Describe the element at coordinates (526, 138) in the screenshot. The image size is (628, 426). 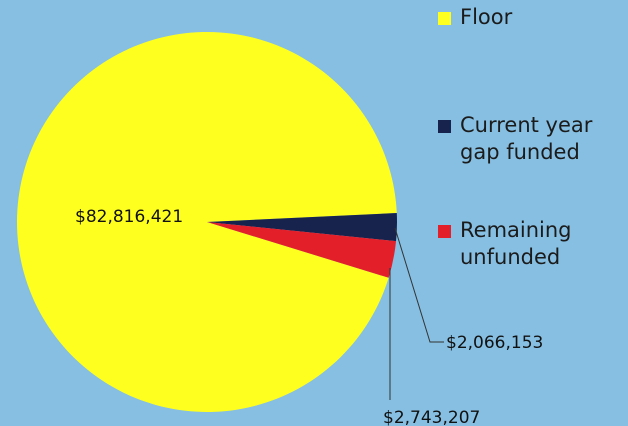
I see `legend-label: Current year gap funded` at that location.